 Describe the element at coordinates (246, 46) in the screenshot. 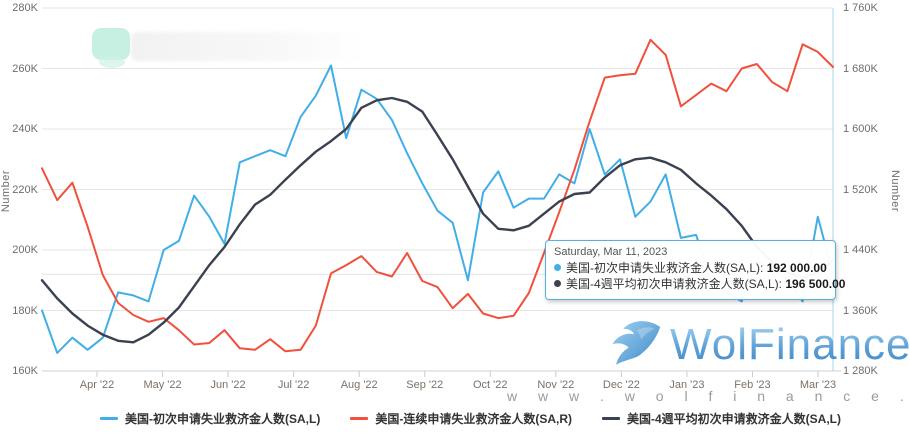

I see `ghost-watermark-strip` at that location.